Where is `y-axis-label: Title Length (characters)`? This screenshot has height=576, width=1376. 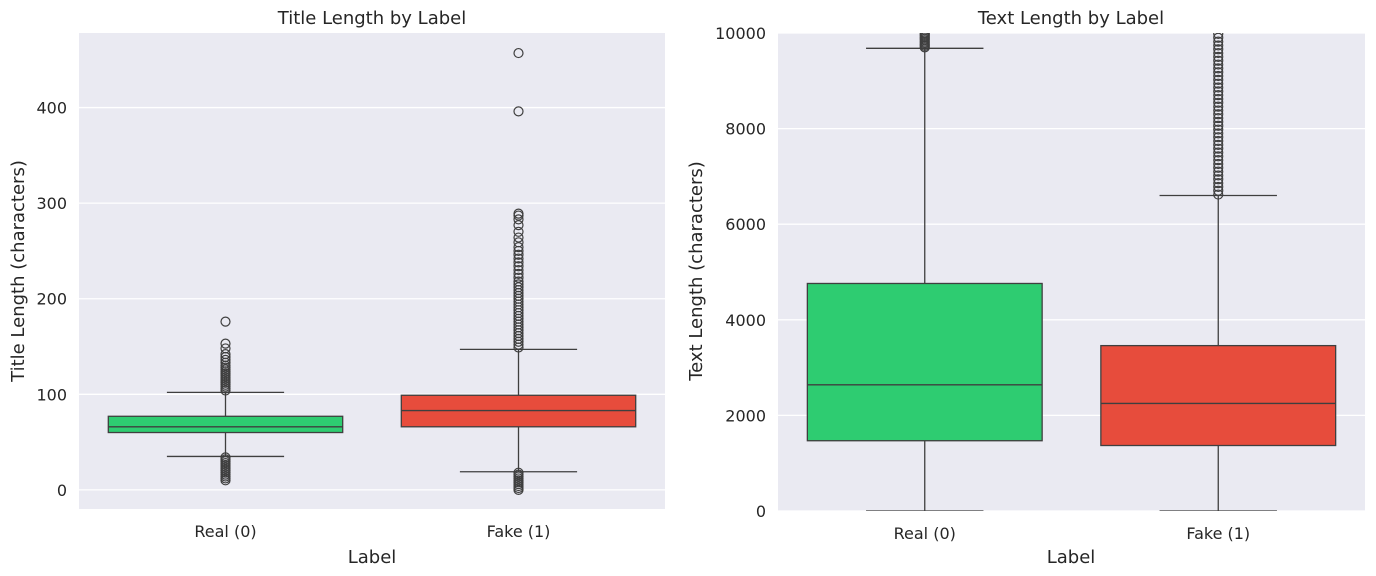 y-axis-label: Title Length (characters) is located at coordinates (18, 271).